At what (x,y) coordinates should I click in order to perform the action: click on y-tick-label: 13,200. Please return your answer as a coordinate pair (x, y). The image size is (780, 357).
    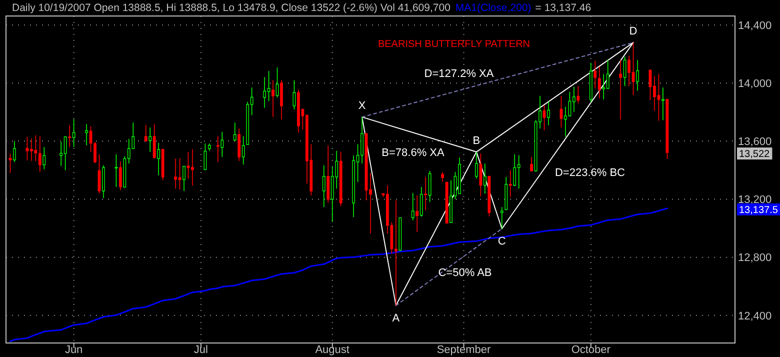
    Looking at the image, I should click on (755, 200).